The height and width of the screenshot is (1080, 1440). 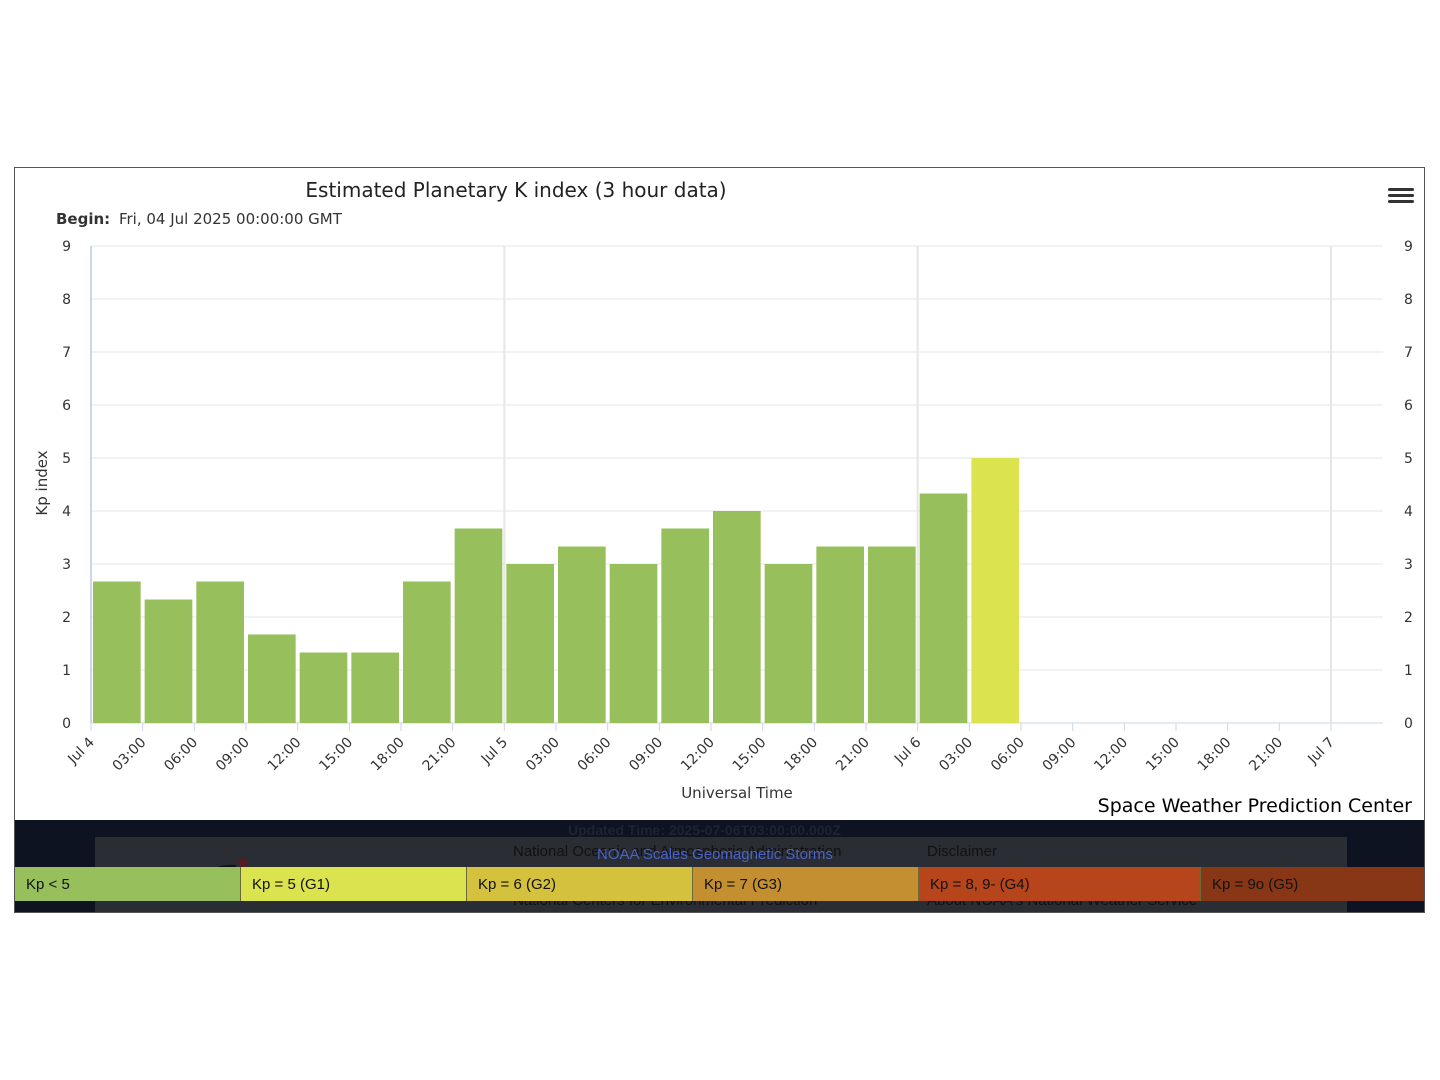 What do you see at coordinates (1408, 459) in the screenshot?
I see `y-tick-label-right: 5` at bounding box center [1408, 459].